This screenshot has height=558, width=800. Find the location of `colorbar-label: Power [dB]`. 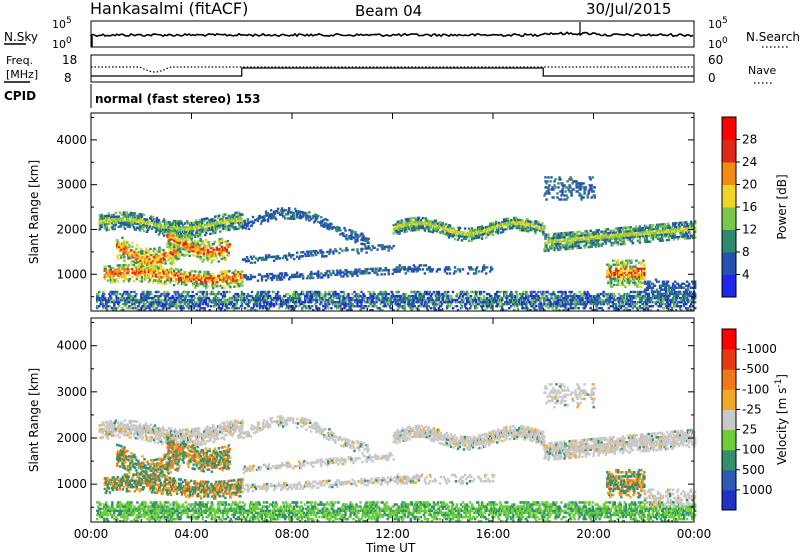

colorbar-label: Power [dB] is located at coordinates (782, 206).